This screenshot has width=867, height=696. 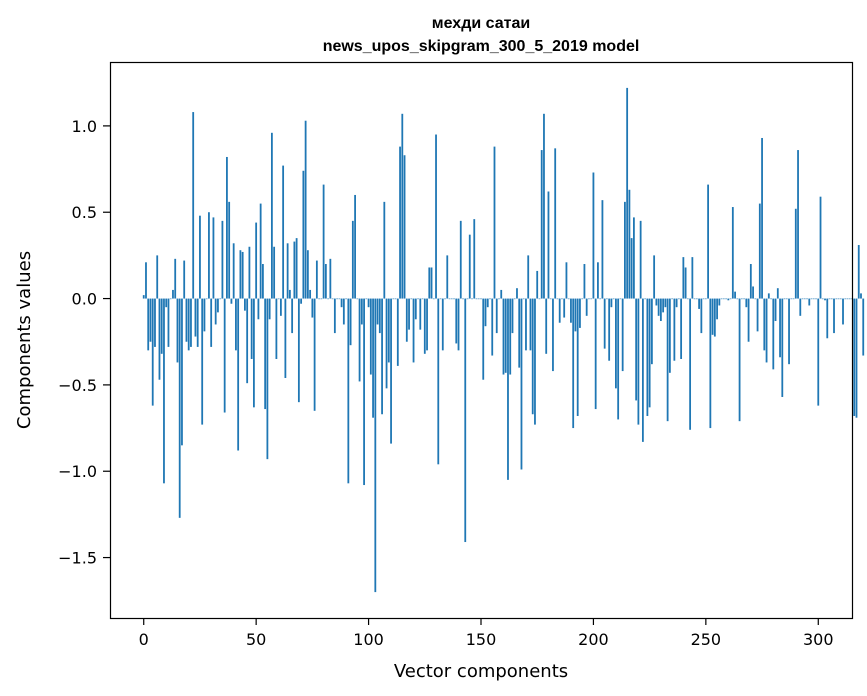 What do you see at coordinates (593, 639) in the screenshot?
I see `x-tick-label: 200` at bounding box center [593, 639].